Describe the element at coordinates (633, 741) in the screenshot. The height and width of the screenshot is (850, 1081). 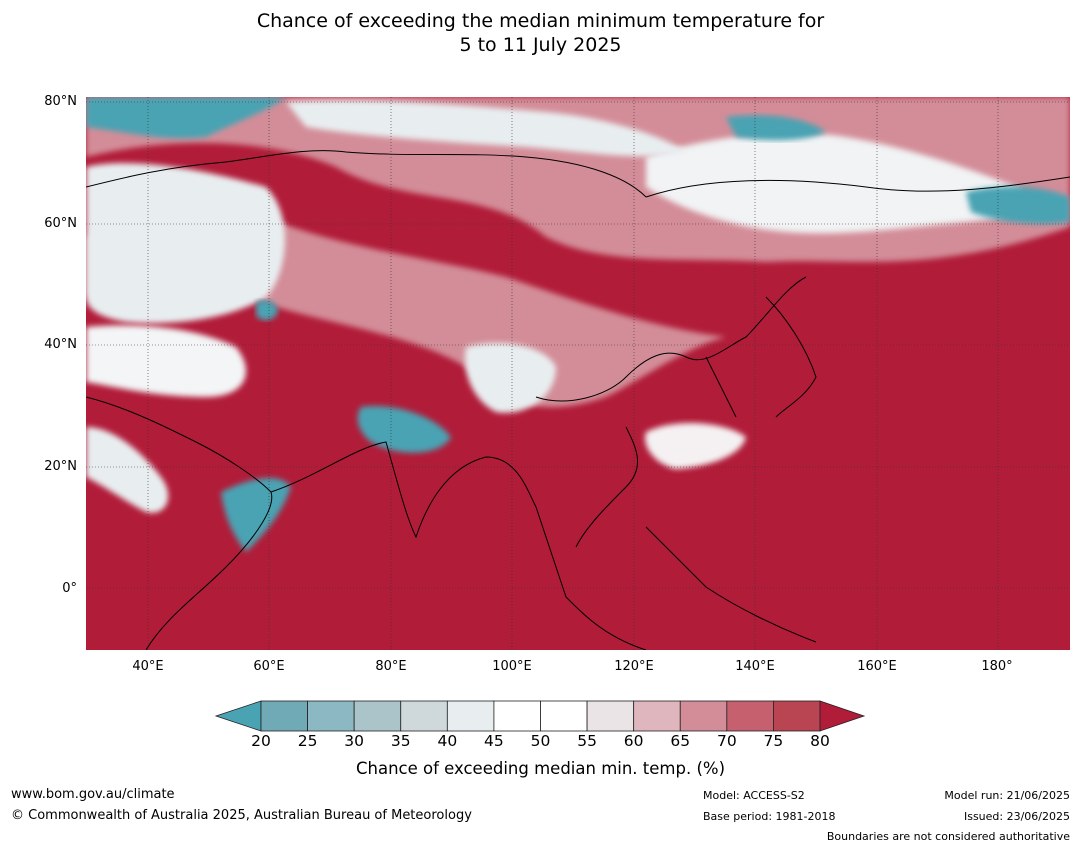
I see `colorbar-tick-label: 60` at that location.